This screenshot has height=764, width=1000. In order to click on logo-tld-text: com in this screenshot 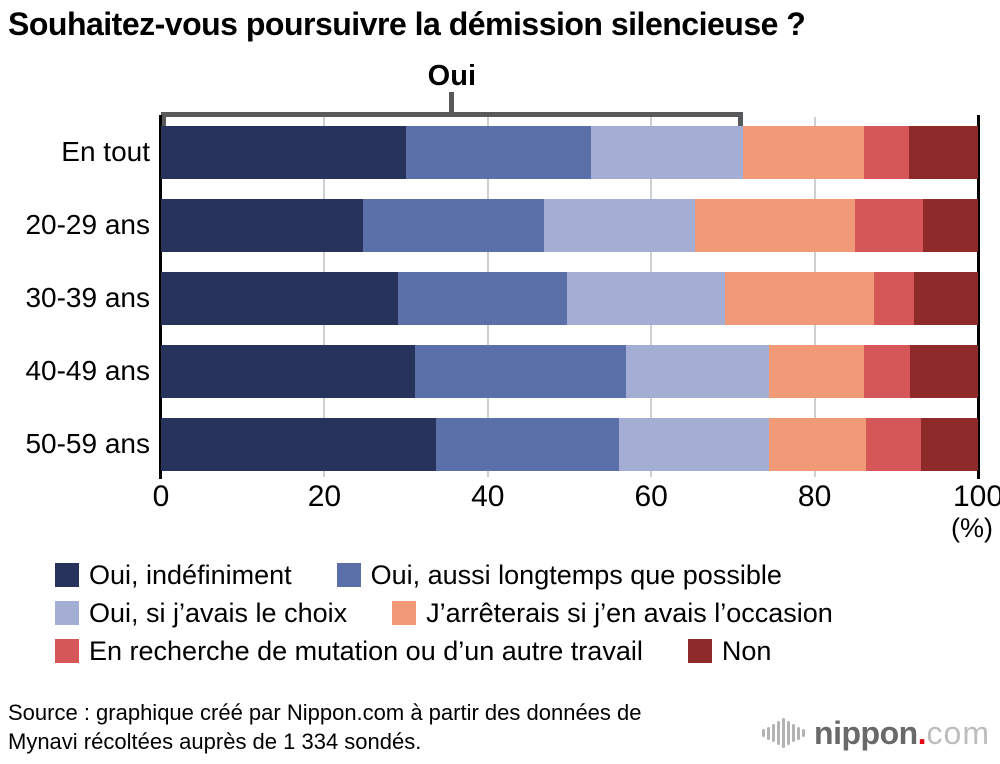, I will do `click(958, 732)`.